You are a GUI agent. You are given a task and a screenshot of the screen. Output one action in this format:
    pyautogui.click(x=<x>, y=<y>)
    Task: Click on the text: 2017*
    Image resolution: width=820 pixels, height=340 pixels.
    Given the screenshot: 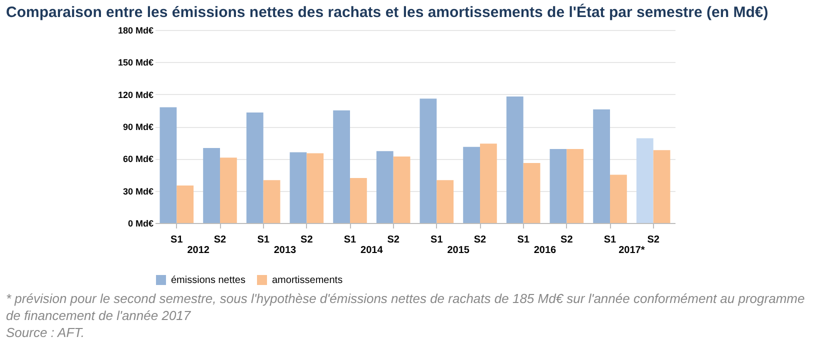 What is the action you would take?
    pyautogui.click(x=631, y=250)
    